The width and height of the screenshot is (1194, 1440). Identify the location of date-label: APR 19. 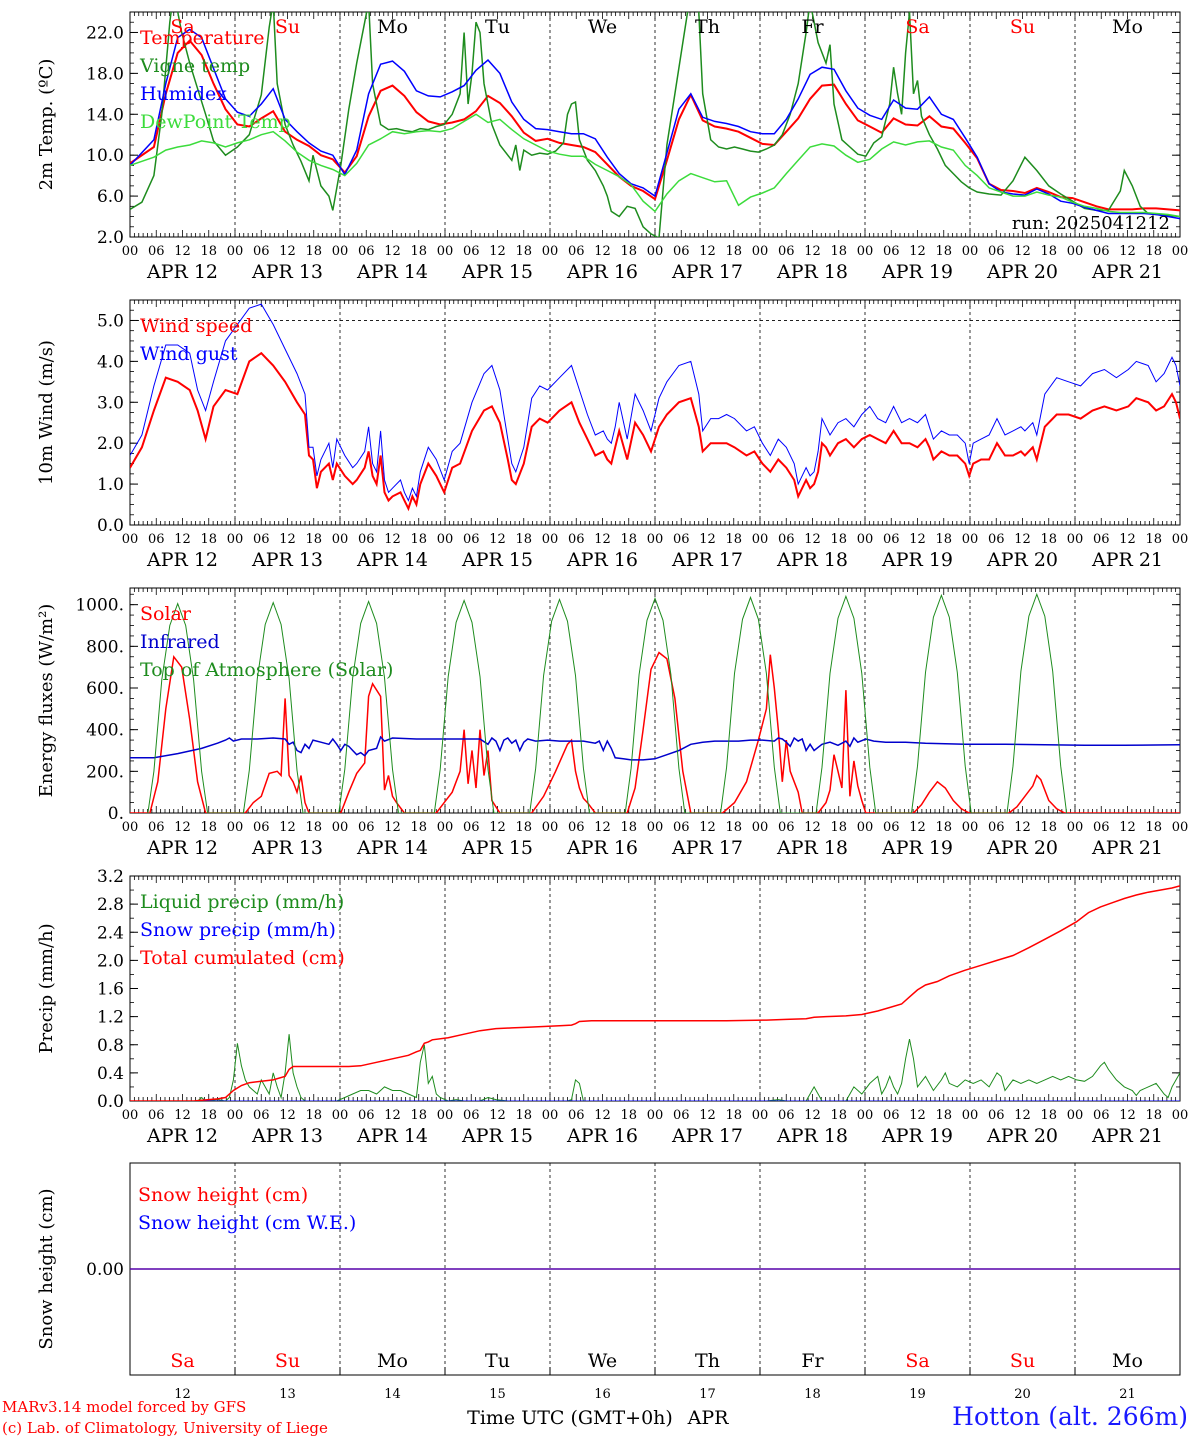
(917, 560).